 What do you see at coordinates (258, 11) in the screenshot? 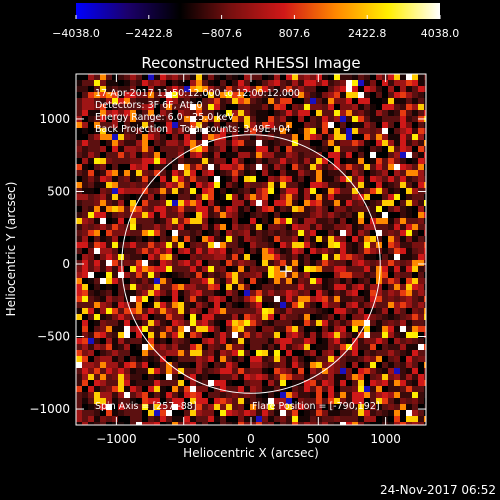
I see `colorbar-gradient` at bounding box center [258, 11].